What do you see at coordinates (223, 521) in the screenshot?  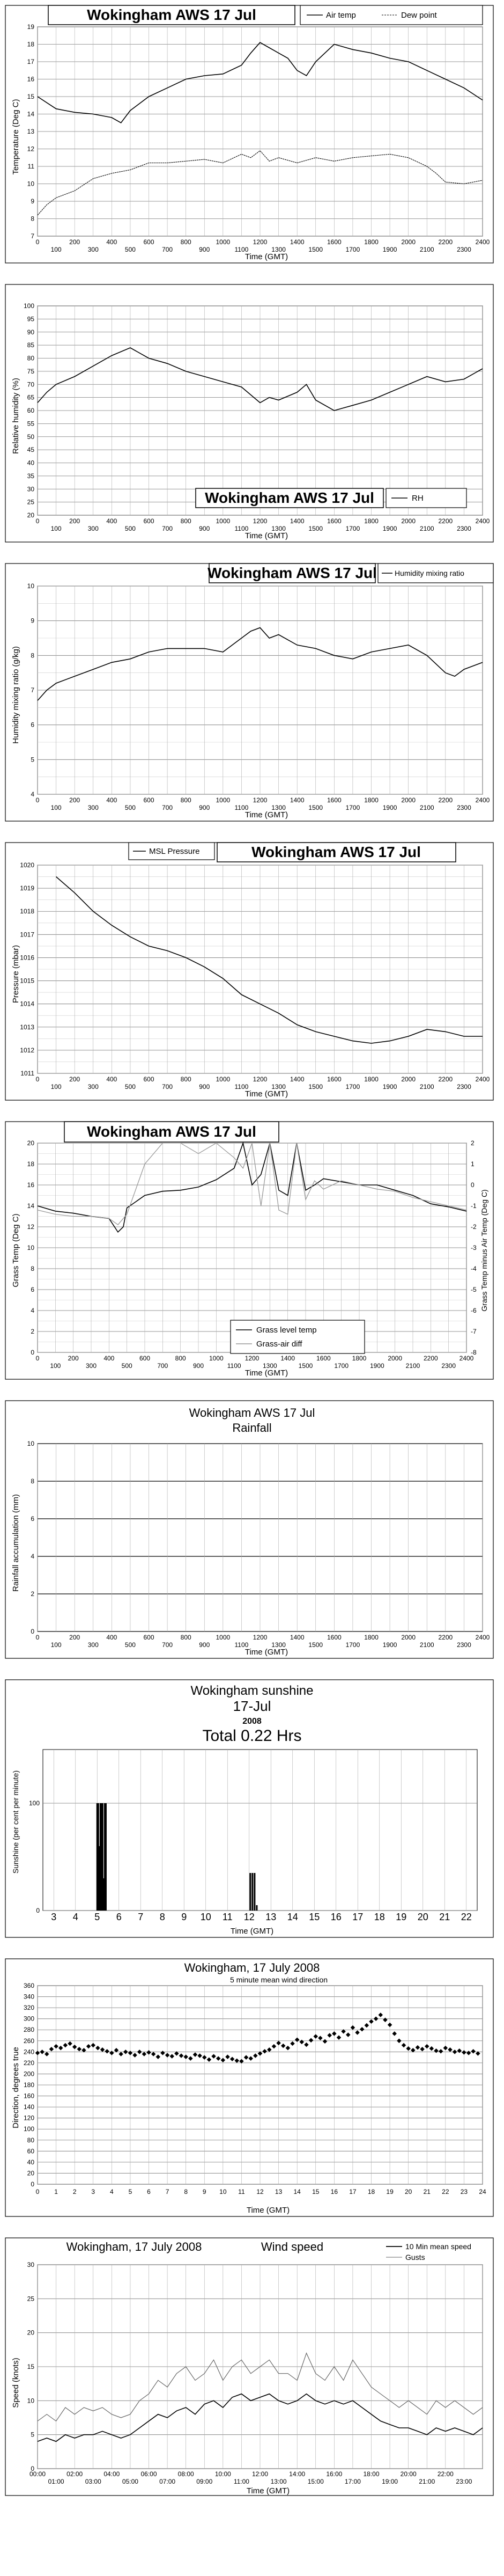 I see `x-tick-label: 1000` at bounding box center [223, 521].